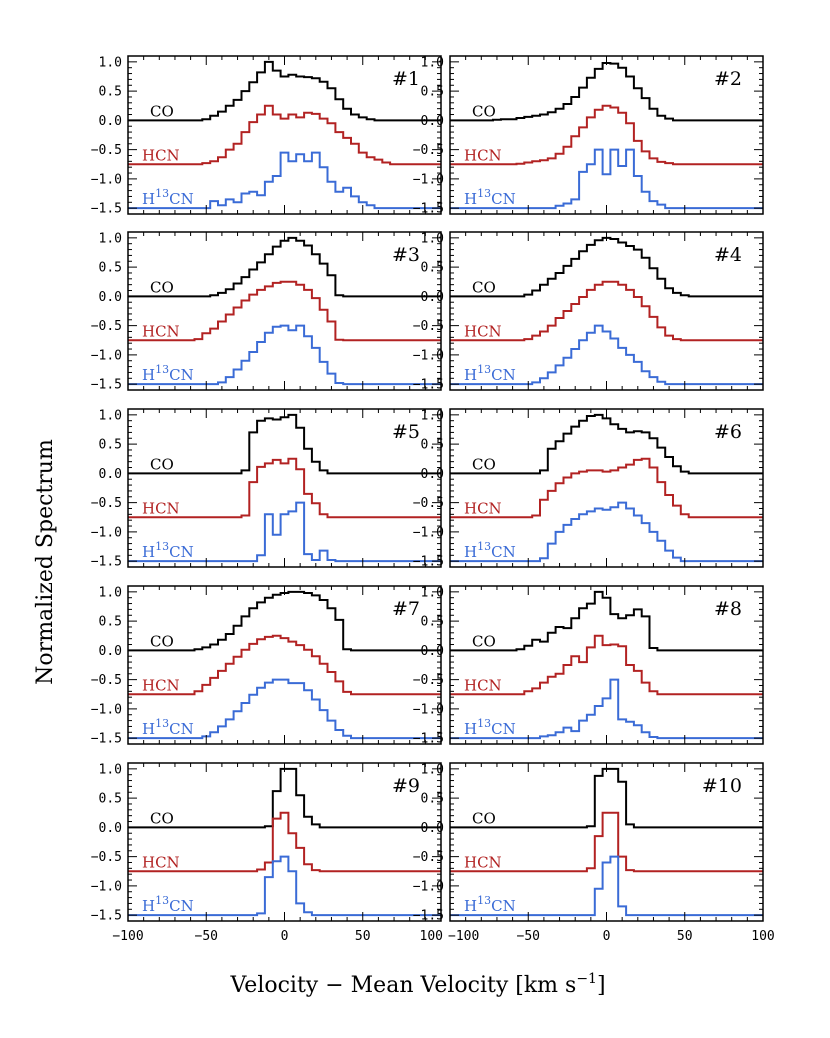 Image resolution: width=830 pixels, height=1038 pixels. What do you see at coordinates (406, 255) in the screenshot?
I see `panel-title: #3` at bounding box center [406, 255].